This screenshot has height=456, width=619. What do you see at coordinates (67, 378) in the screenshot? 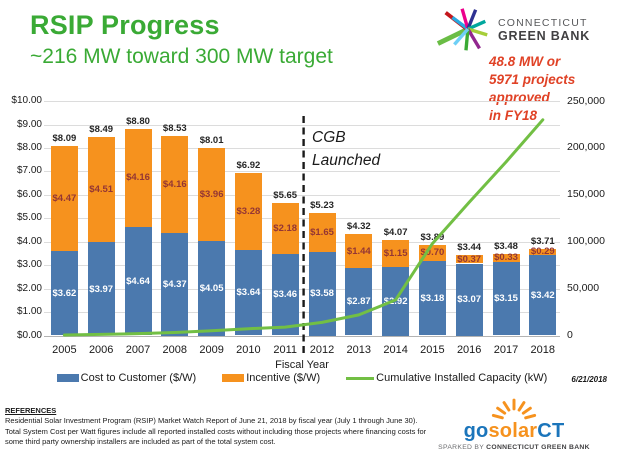
I see `legend-swatch-blue` at bounding box center [67, 378].